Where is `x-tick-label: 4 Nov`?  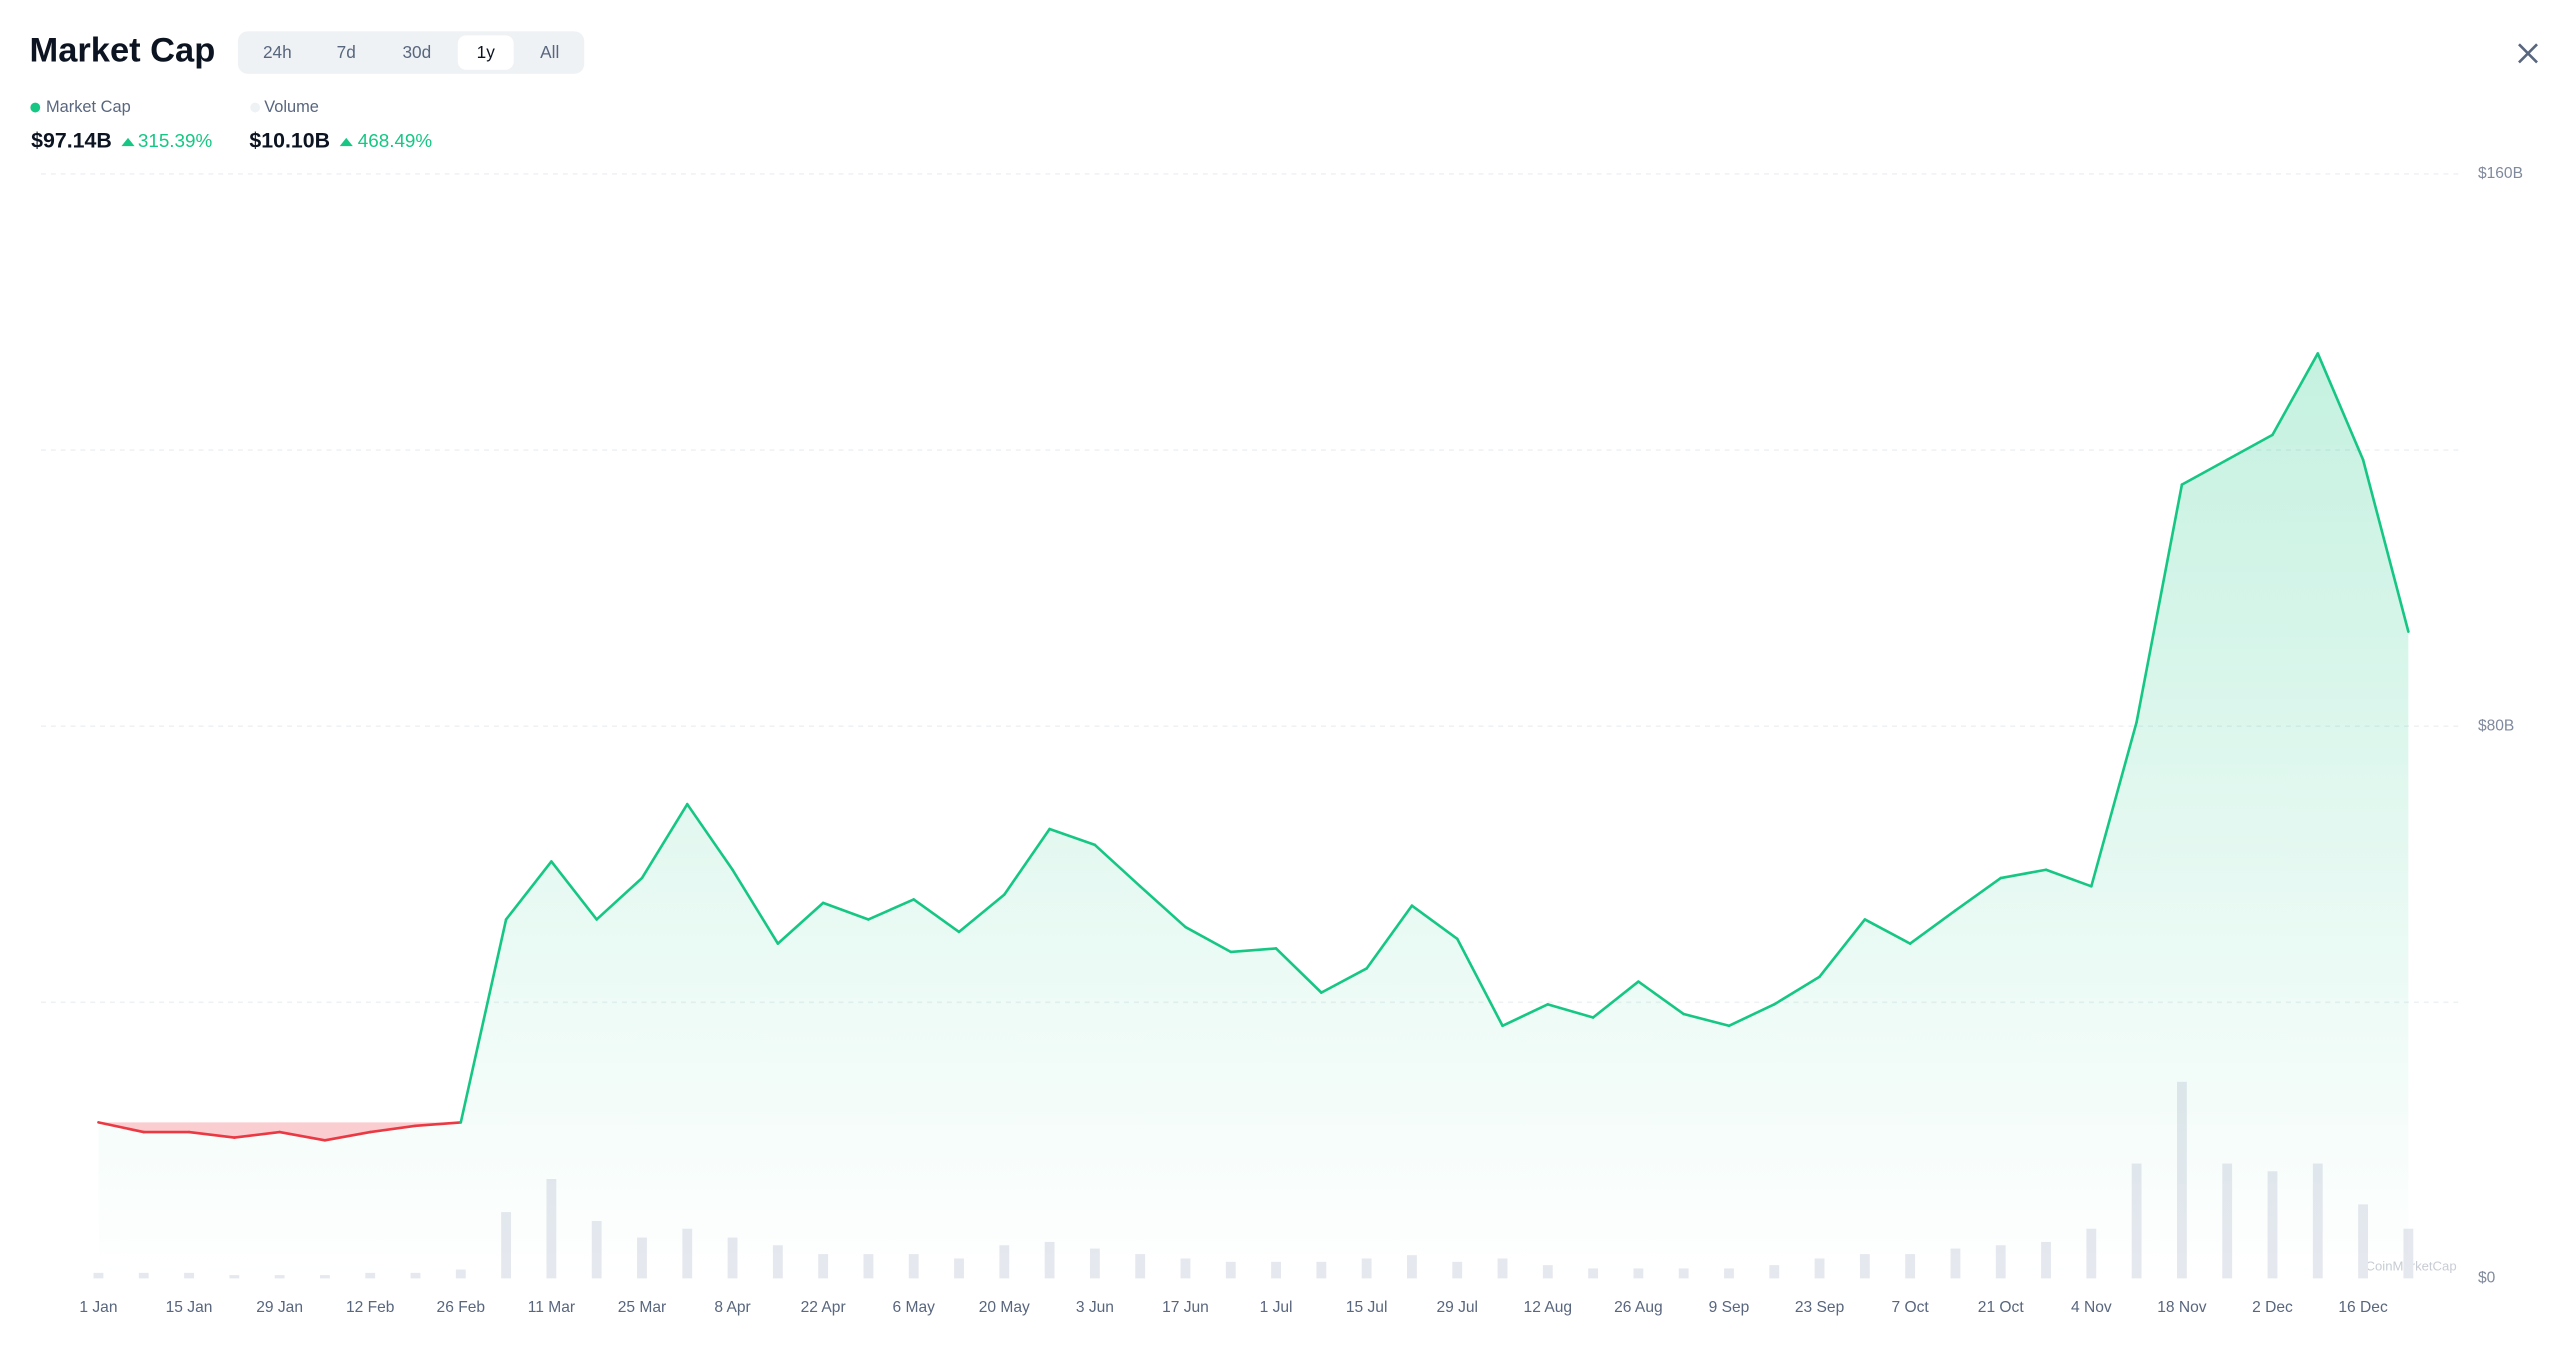 x-tick-label: 4 Nov is located at coordinates (2091, 1307).